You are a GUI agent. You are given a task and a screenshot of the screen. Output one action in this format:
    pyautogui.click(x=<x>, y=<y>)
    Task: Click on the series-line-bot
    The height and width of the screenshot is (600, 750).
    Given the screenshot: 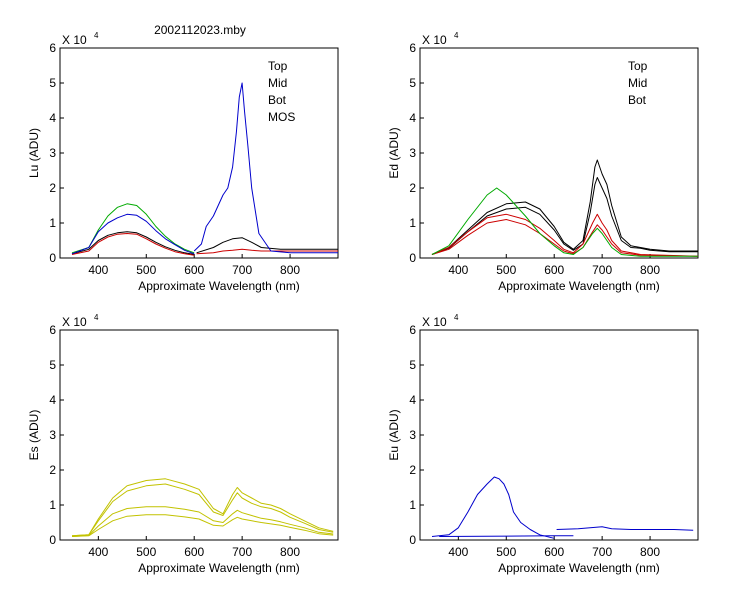 What is the action you would take?
    pyautogui.click(x=564, y=222)
    